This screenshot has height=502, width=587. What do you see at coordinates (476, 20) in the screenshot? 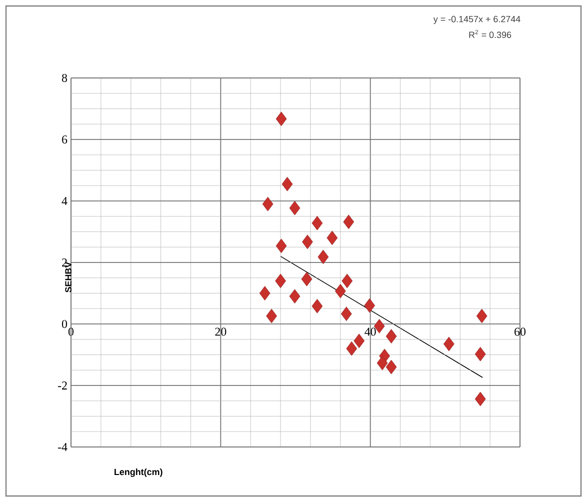
I see `text: y = -0.1457x + 6.2744` at bounding box center [476, 20].